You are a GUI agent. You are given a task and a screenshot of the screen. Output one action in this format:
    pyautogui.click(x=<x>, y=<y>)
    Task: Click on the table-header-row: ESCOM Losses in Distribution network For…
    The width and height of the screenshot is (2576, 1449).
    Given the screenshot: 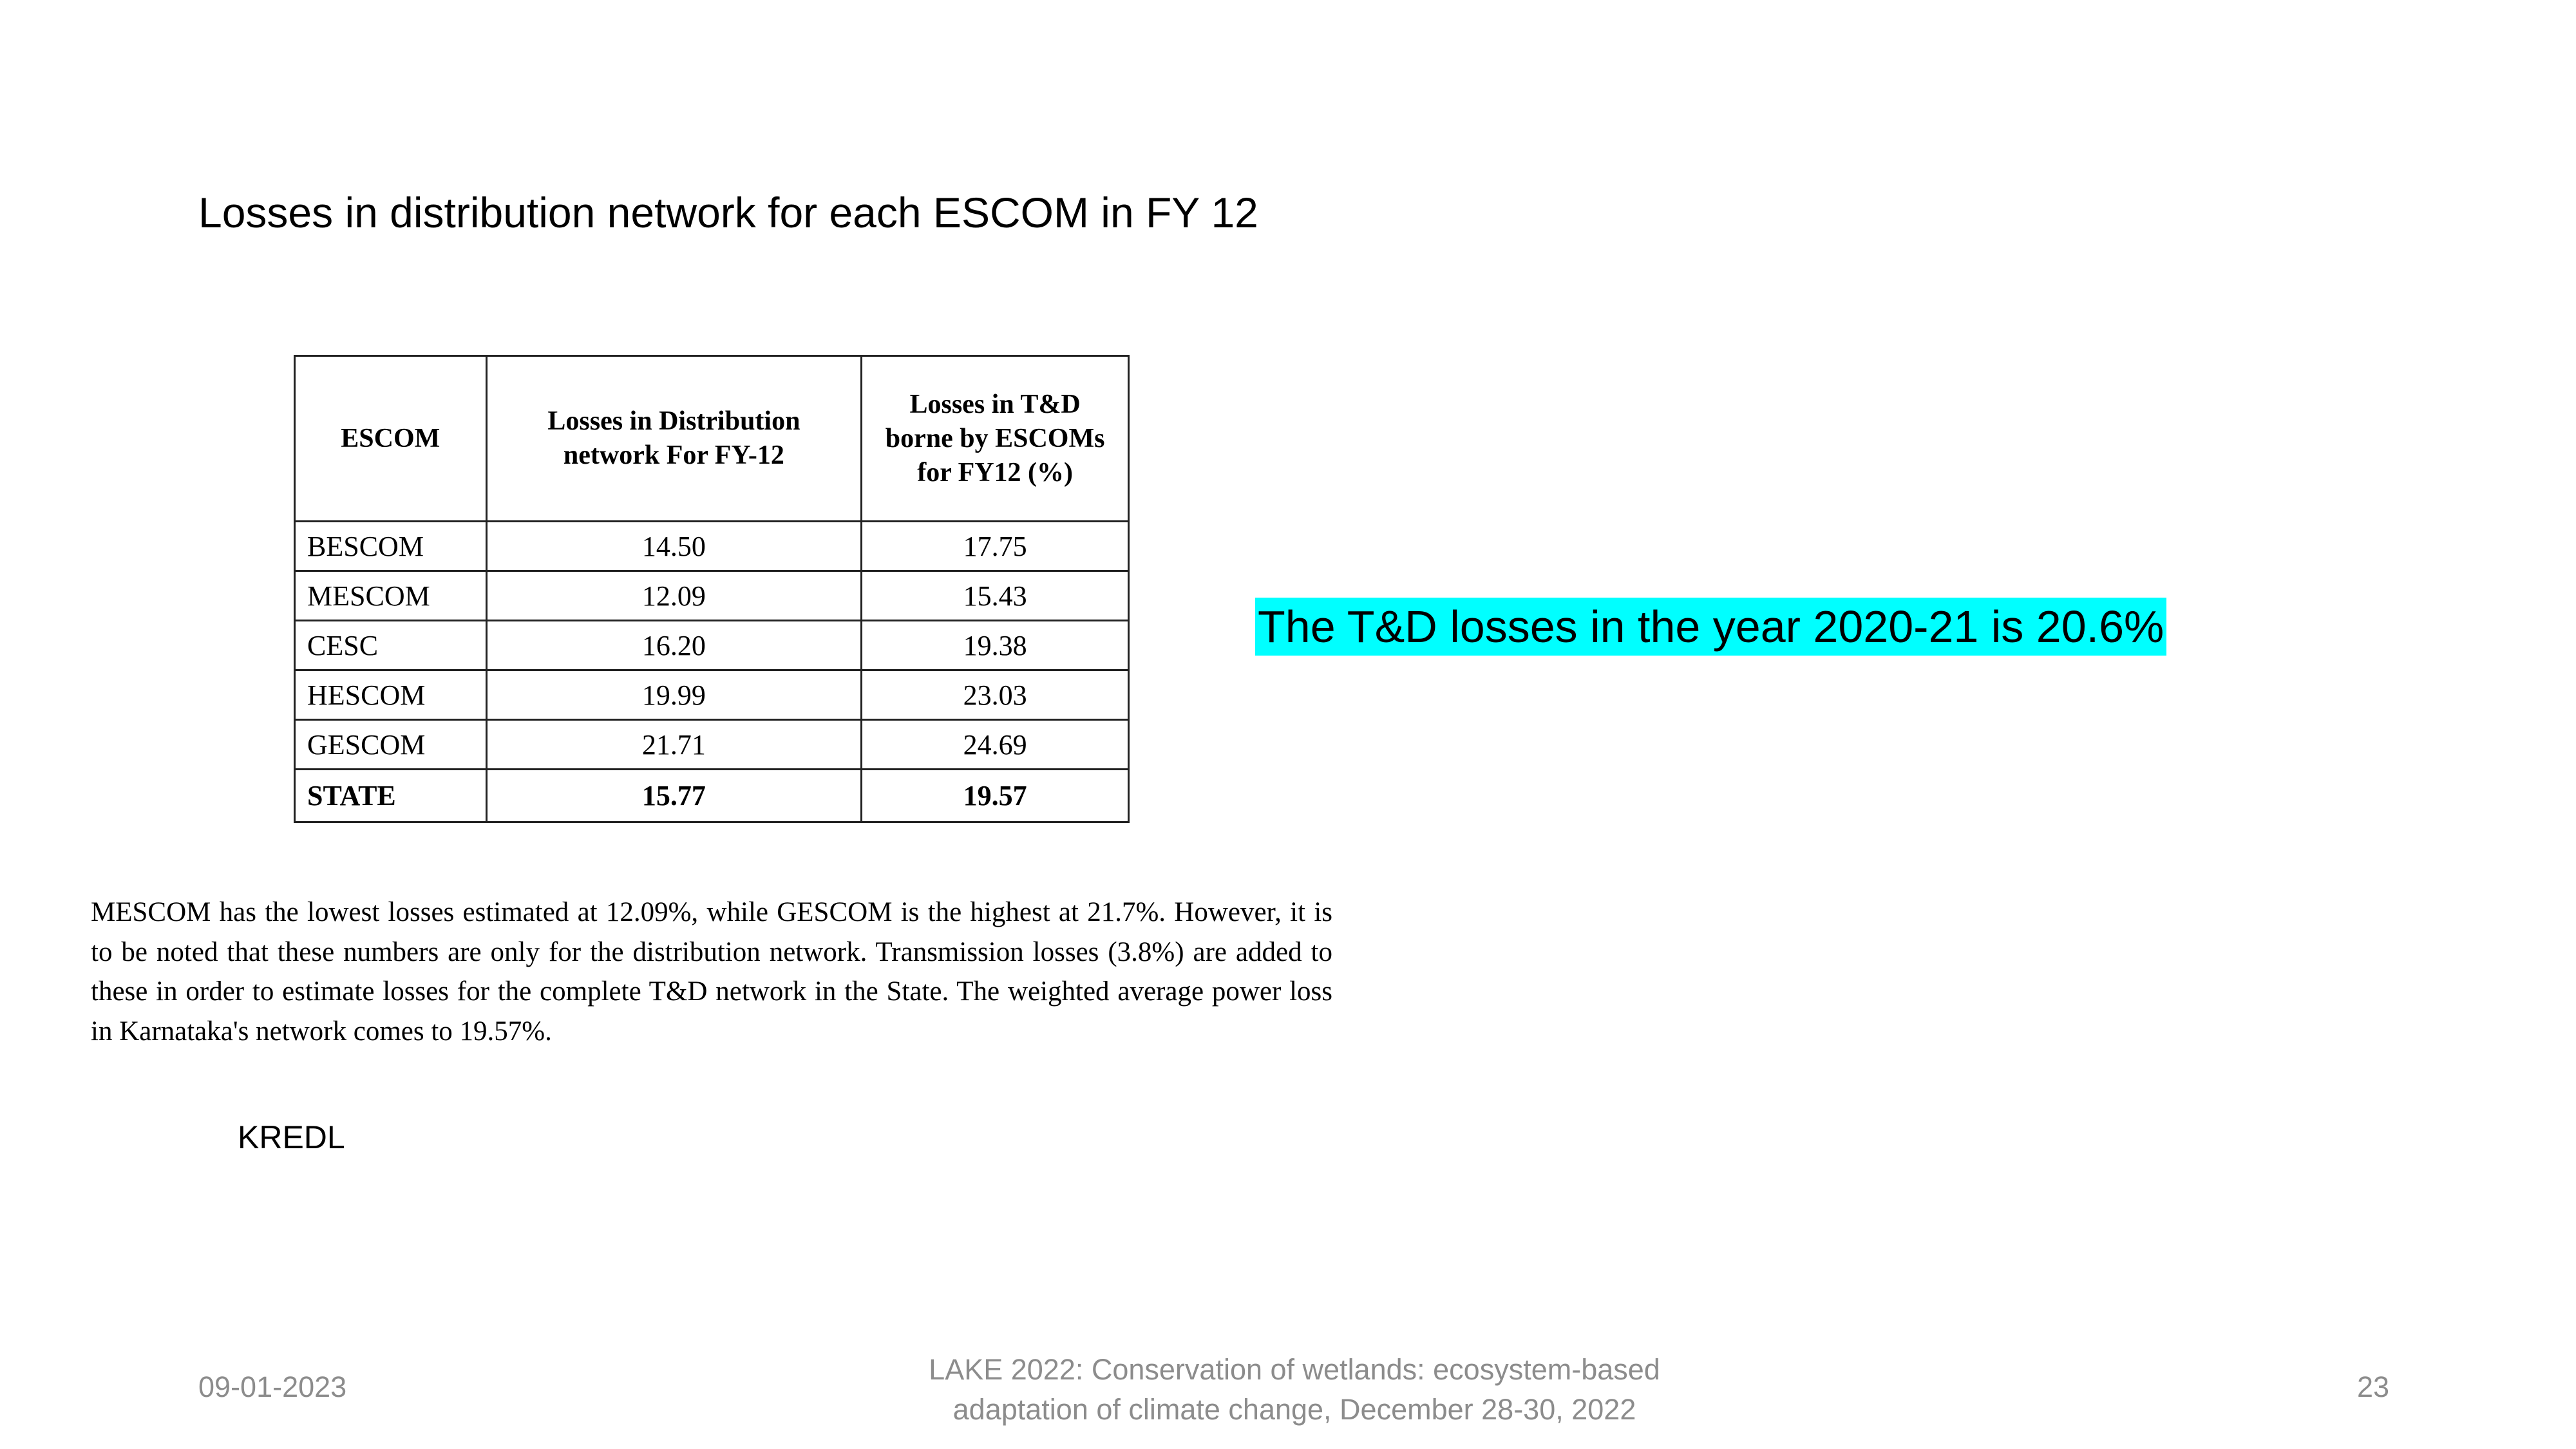 What is the action you would take?
    pyautogui.click(x=712, y=438)
    